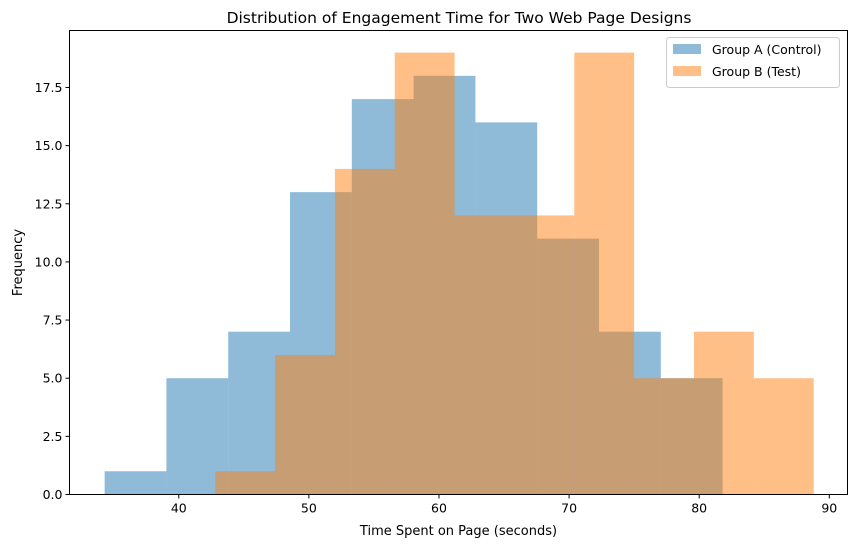 The width and height of the screenshot is (855, 547). What do you see at coordinates (18, 262) in the screenshot?
I see `y-axis-label: Frequency` at bounding box center [18, 262].